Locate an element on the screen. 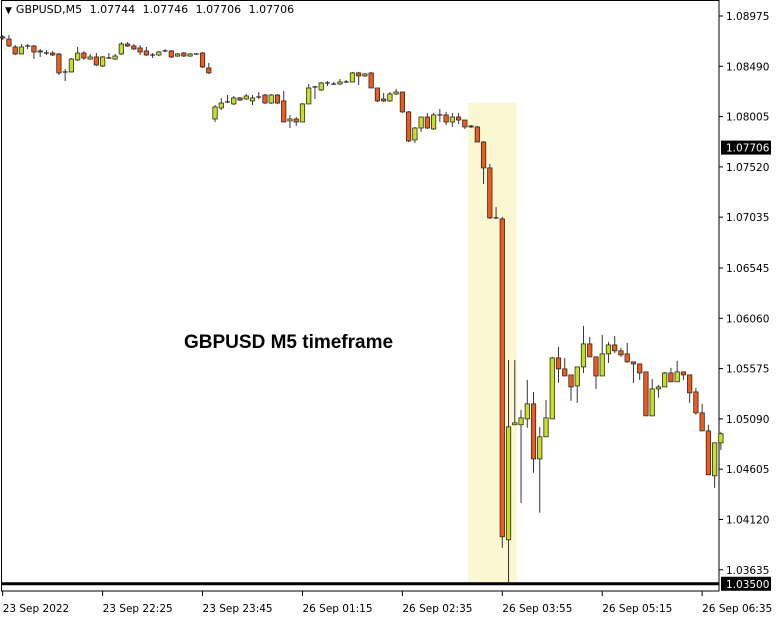 The image size is (777, 621). y-tick-label: 1.05575 is located at coordinates (747, 370).